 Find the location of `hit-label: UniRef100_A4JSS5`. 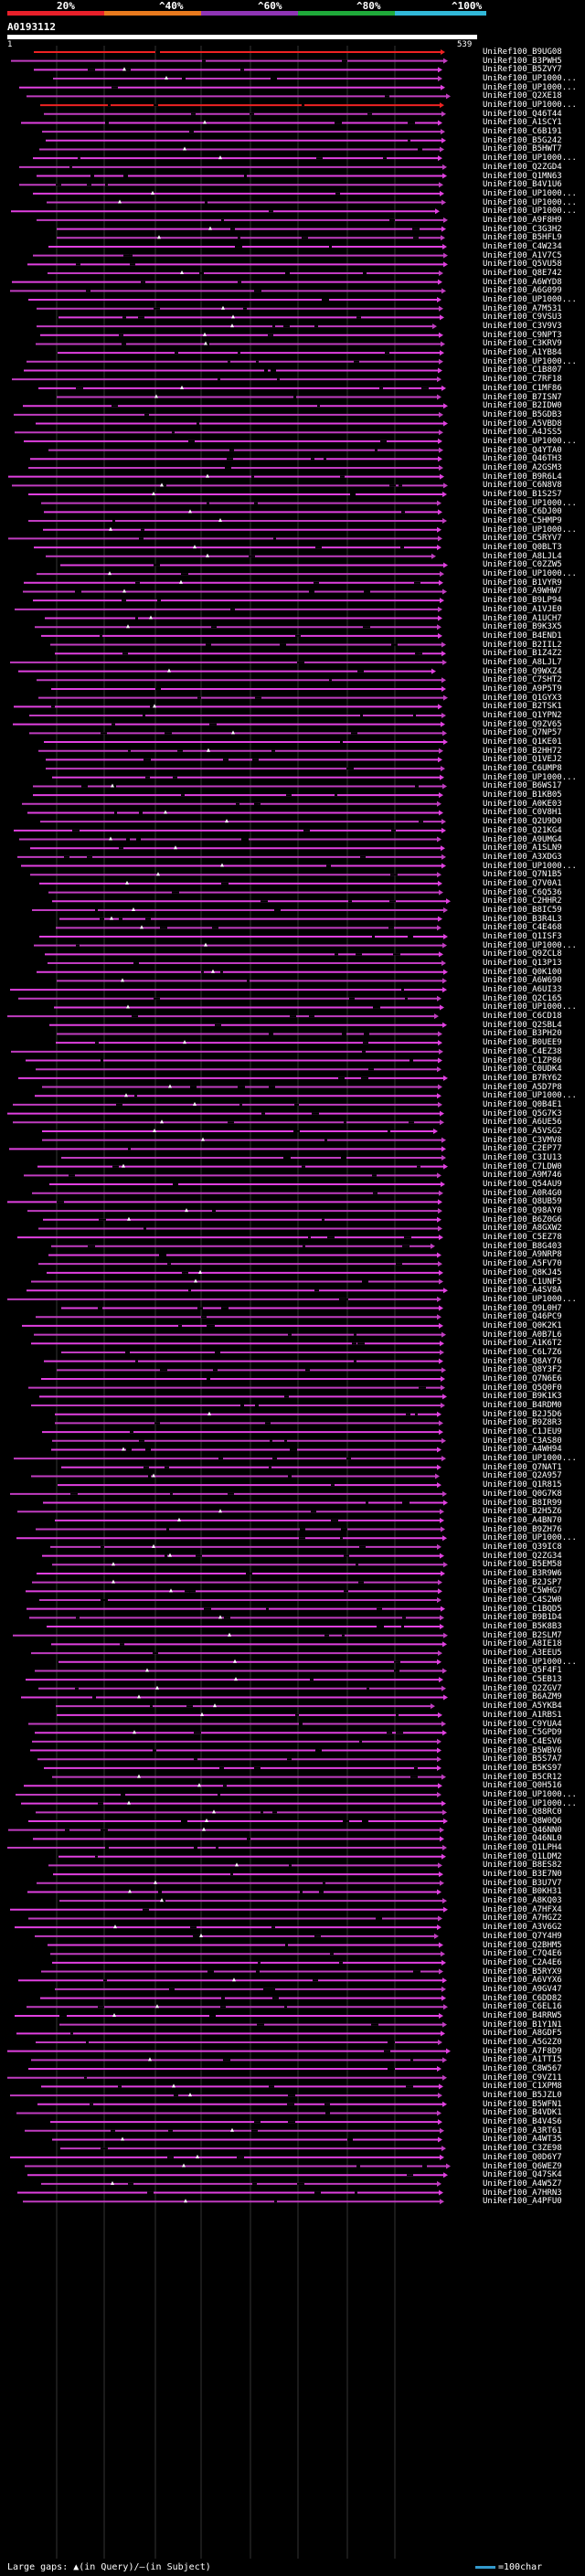

hit-label: UniRef100_A4JSS5 is located at coordinates (522, 433).